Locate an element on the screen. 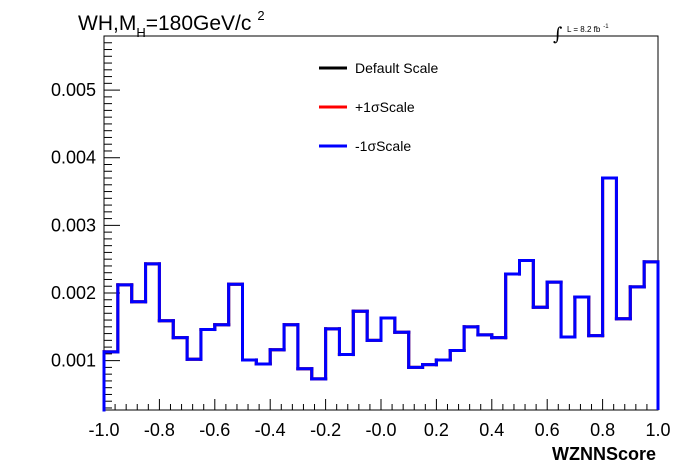 Image resolution: width=696 pixels, height=472 pixels. lumi-sup: -1 is located at coordinates (606, 27).